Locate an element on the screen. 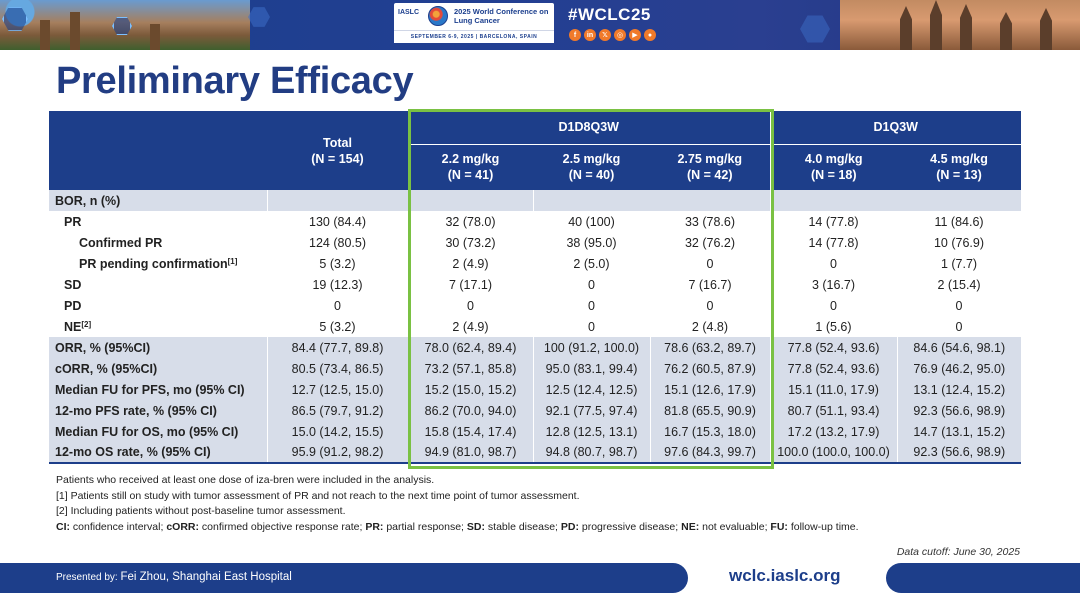 This screenshot has height=607, width=1080. footnote-ref: [1] is located at coordinates (232, 261).